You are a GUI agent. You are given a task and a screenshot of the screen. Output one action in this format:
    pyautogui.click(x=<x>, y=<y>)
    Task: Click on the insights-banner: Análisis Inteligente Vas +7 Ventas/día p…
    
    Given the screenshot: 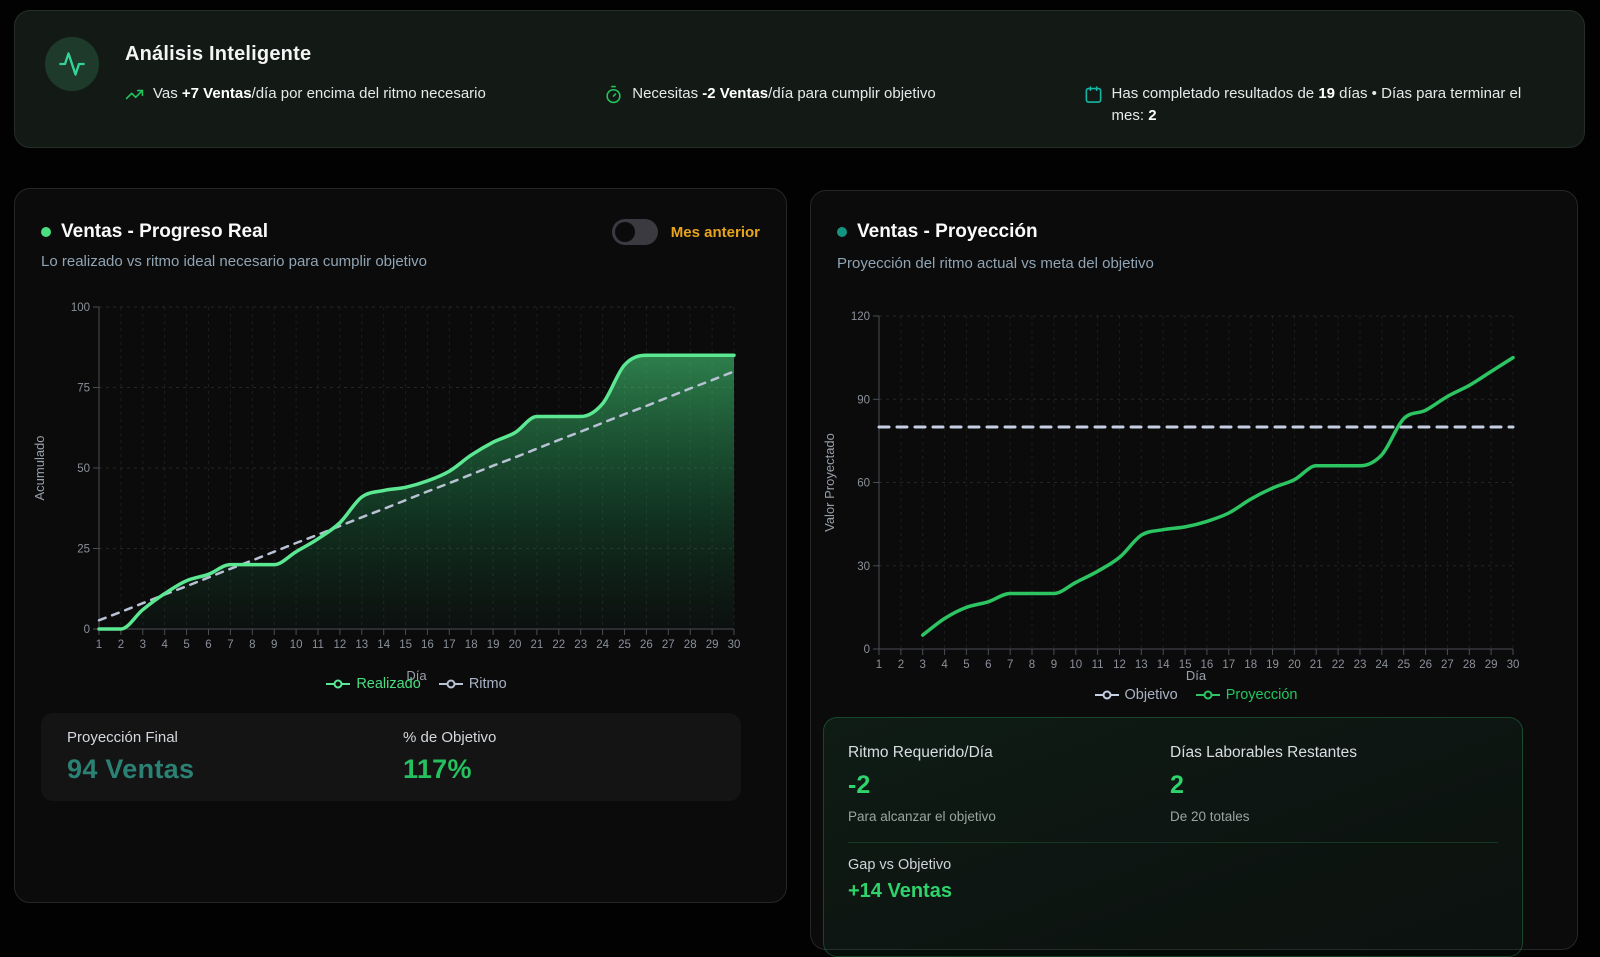 What is the action you would take?
    pyautogui.click(x=799, y=79)
    